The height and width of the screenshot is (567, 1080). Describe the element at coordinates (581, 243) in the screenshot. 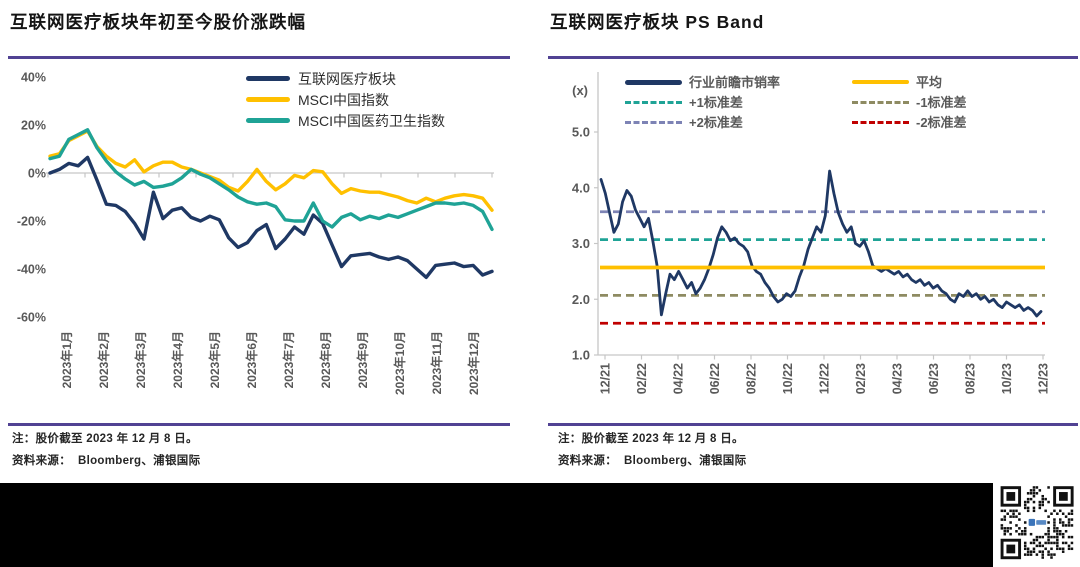

I see `svg-text: 3.0` at that location.